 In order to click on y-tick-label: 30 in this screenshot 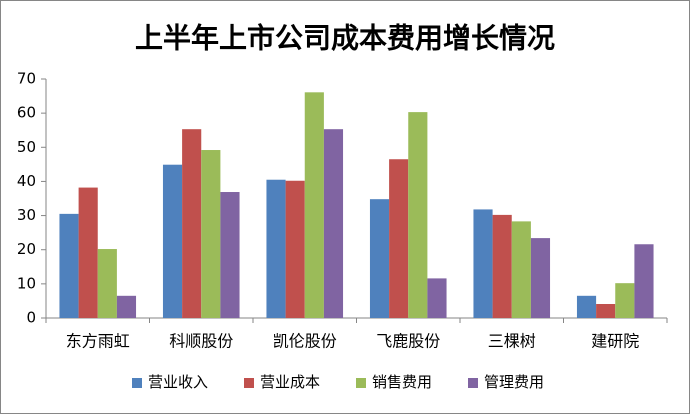, I will do `click(26, 215)`.